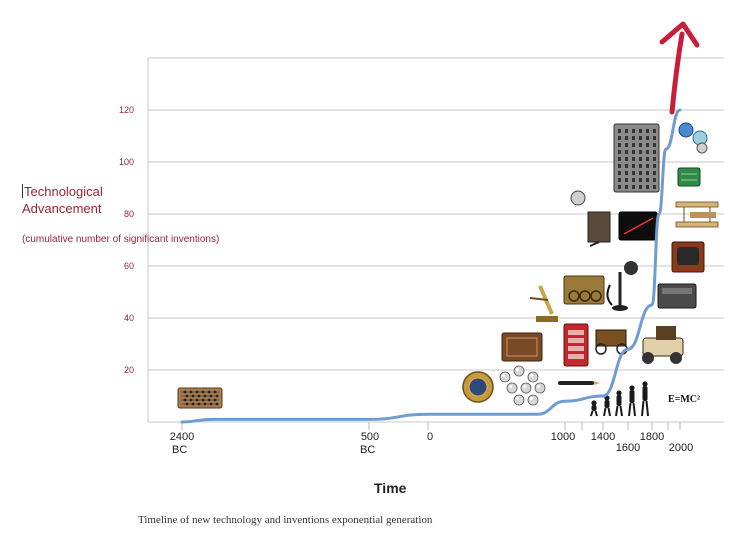 Image resolution: width=744 pixels, height=534 pixels. Describe the element at coordinates (563, 437) in the screenshot. I see `x-tick-label: 1000` at that location.